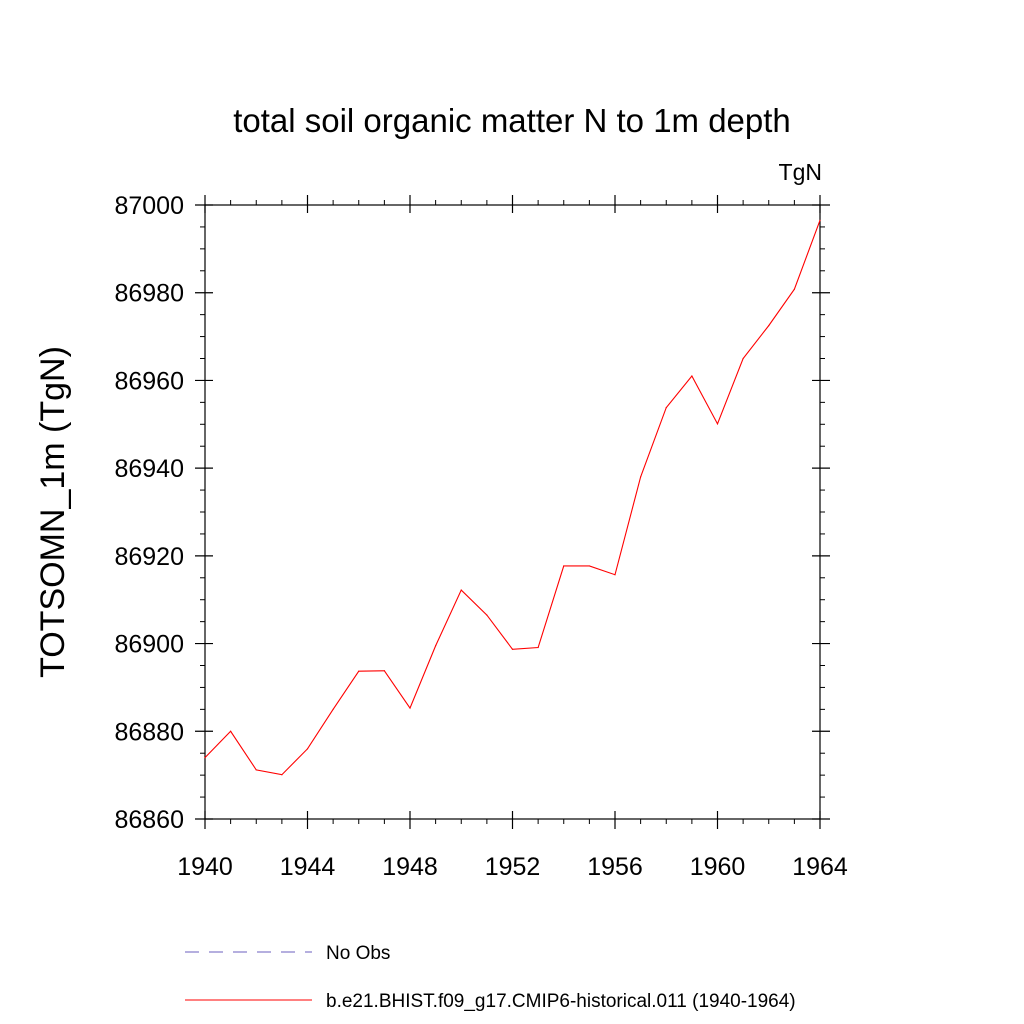 The image size is (1024, 1024). Describe the element at coordinates (149, 557) in the screenshot. I see `y-tick-label: 86920` at that location.